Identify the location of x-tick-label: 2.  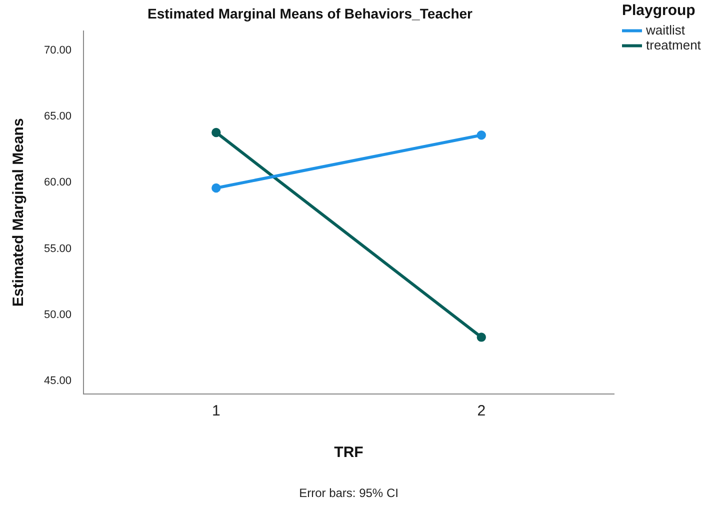
(481, 411).